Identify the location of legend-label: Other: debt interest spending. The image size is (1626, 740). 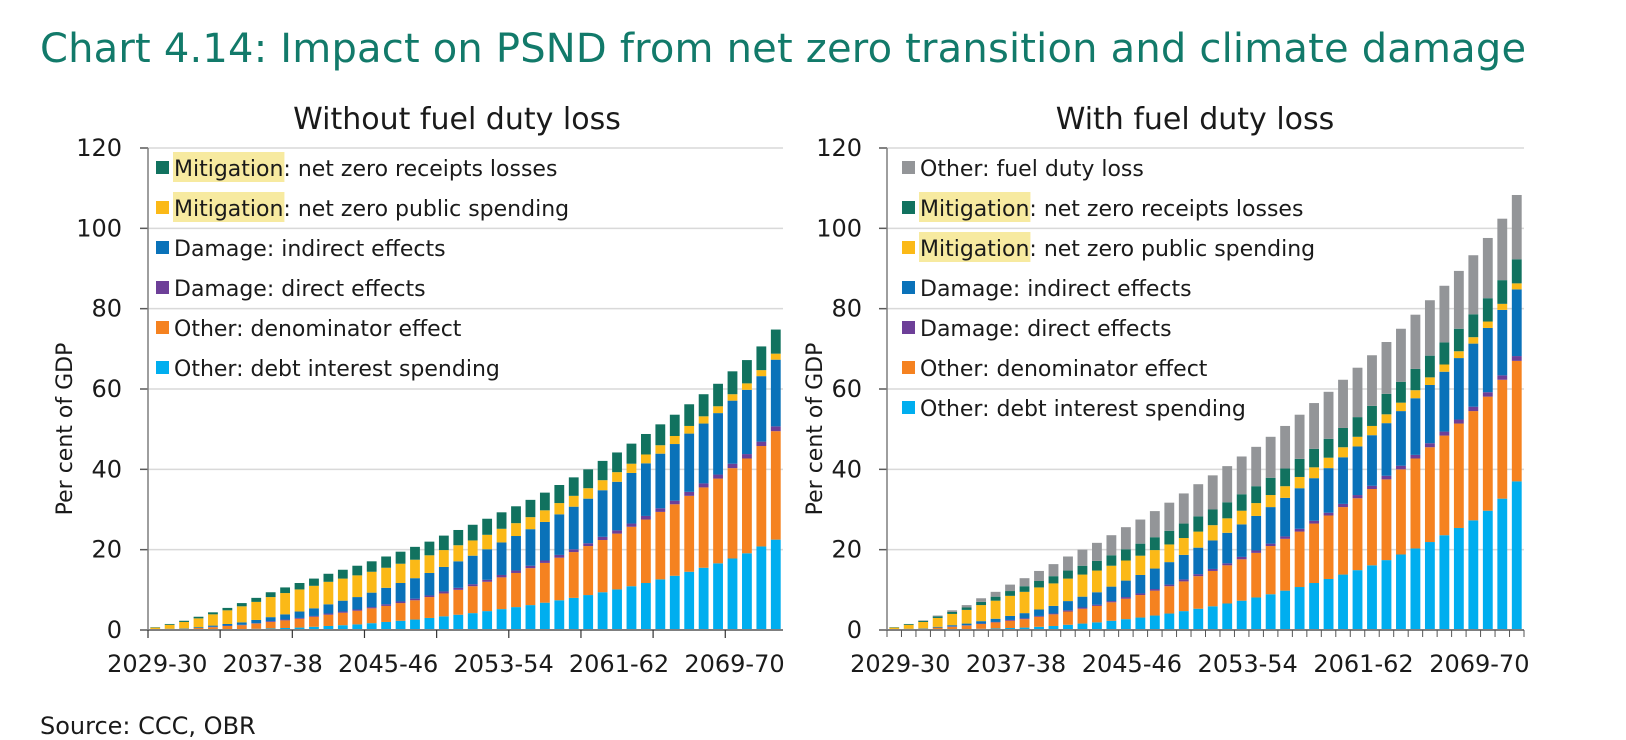
(337, 369).